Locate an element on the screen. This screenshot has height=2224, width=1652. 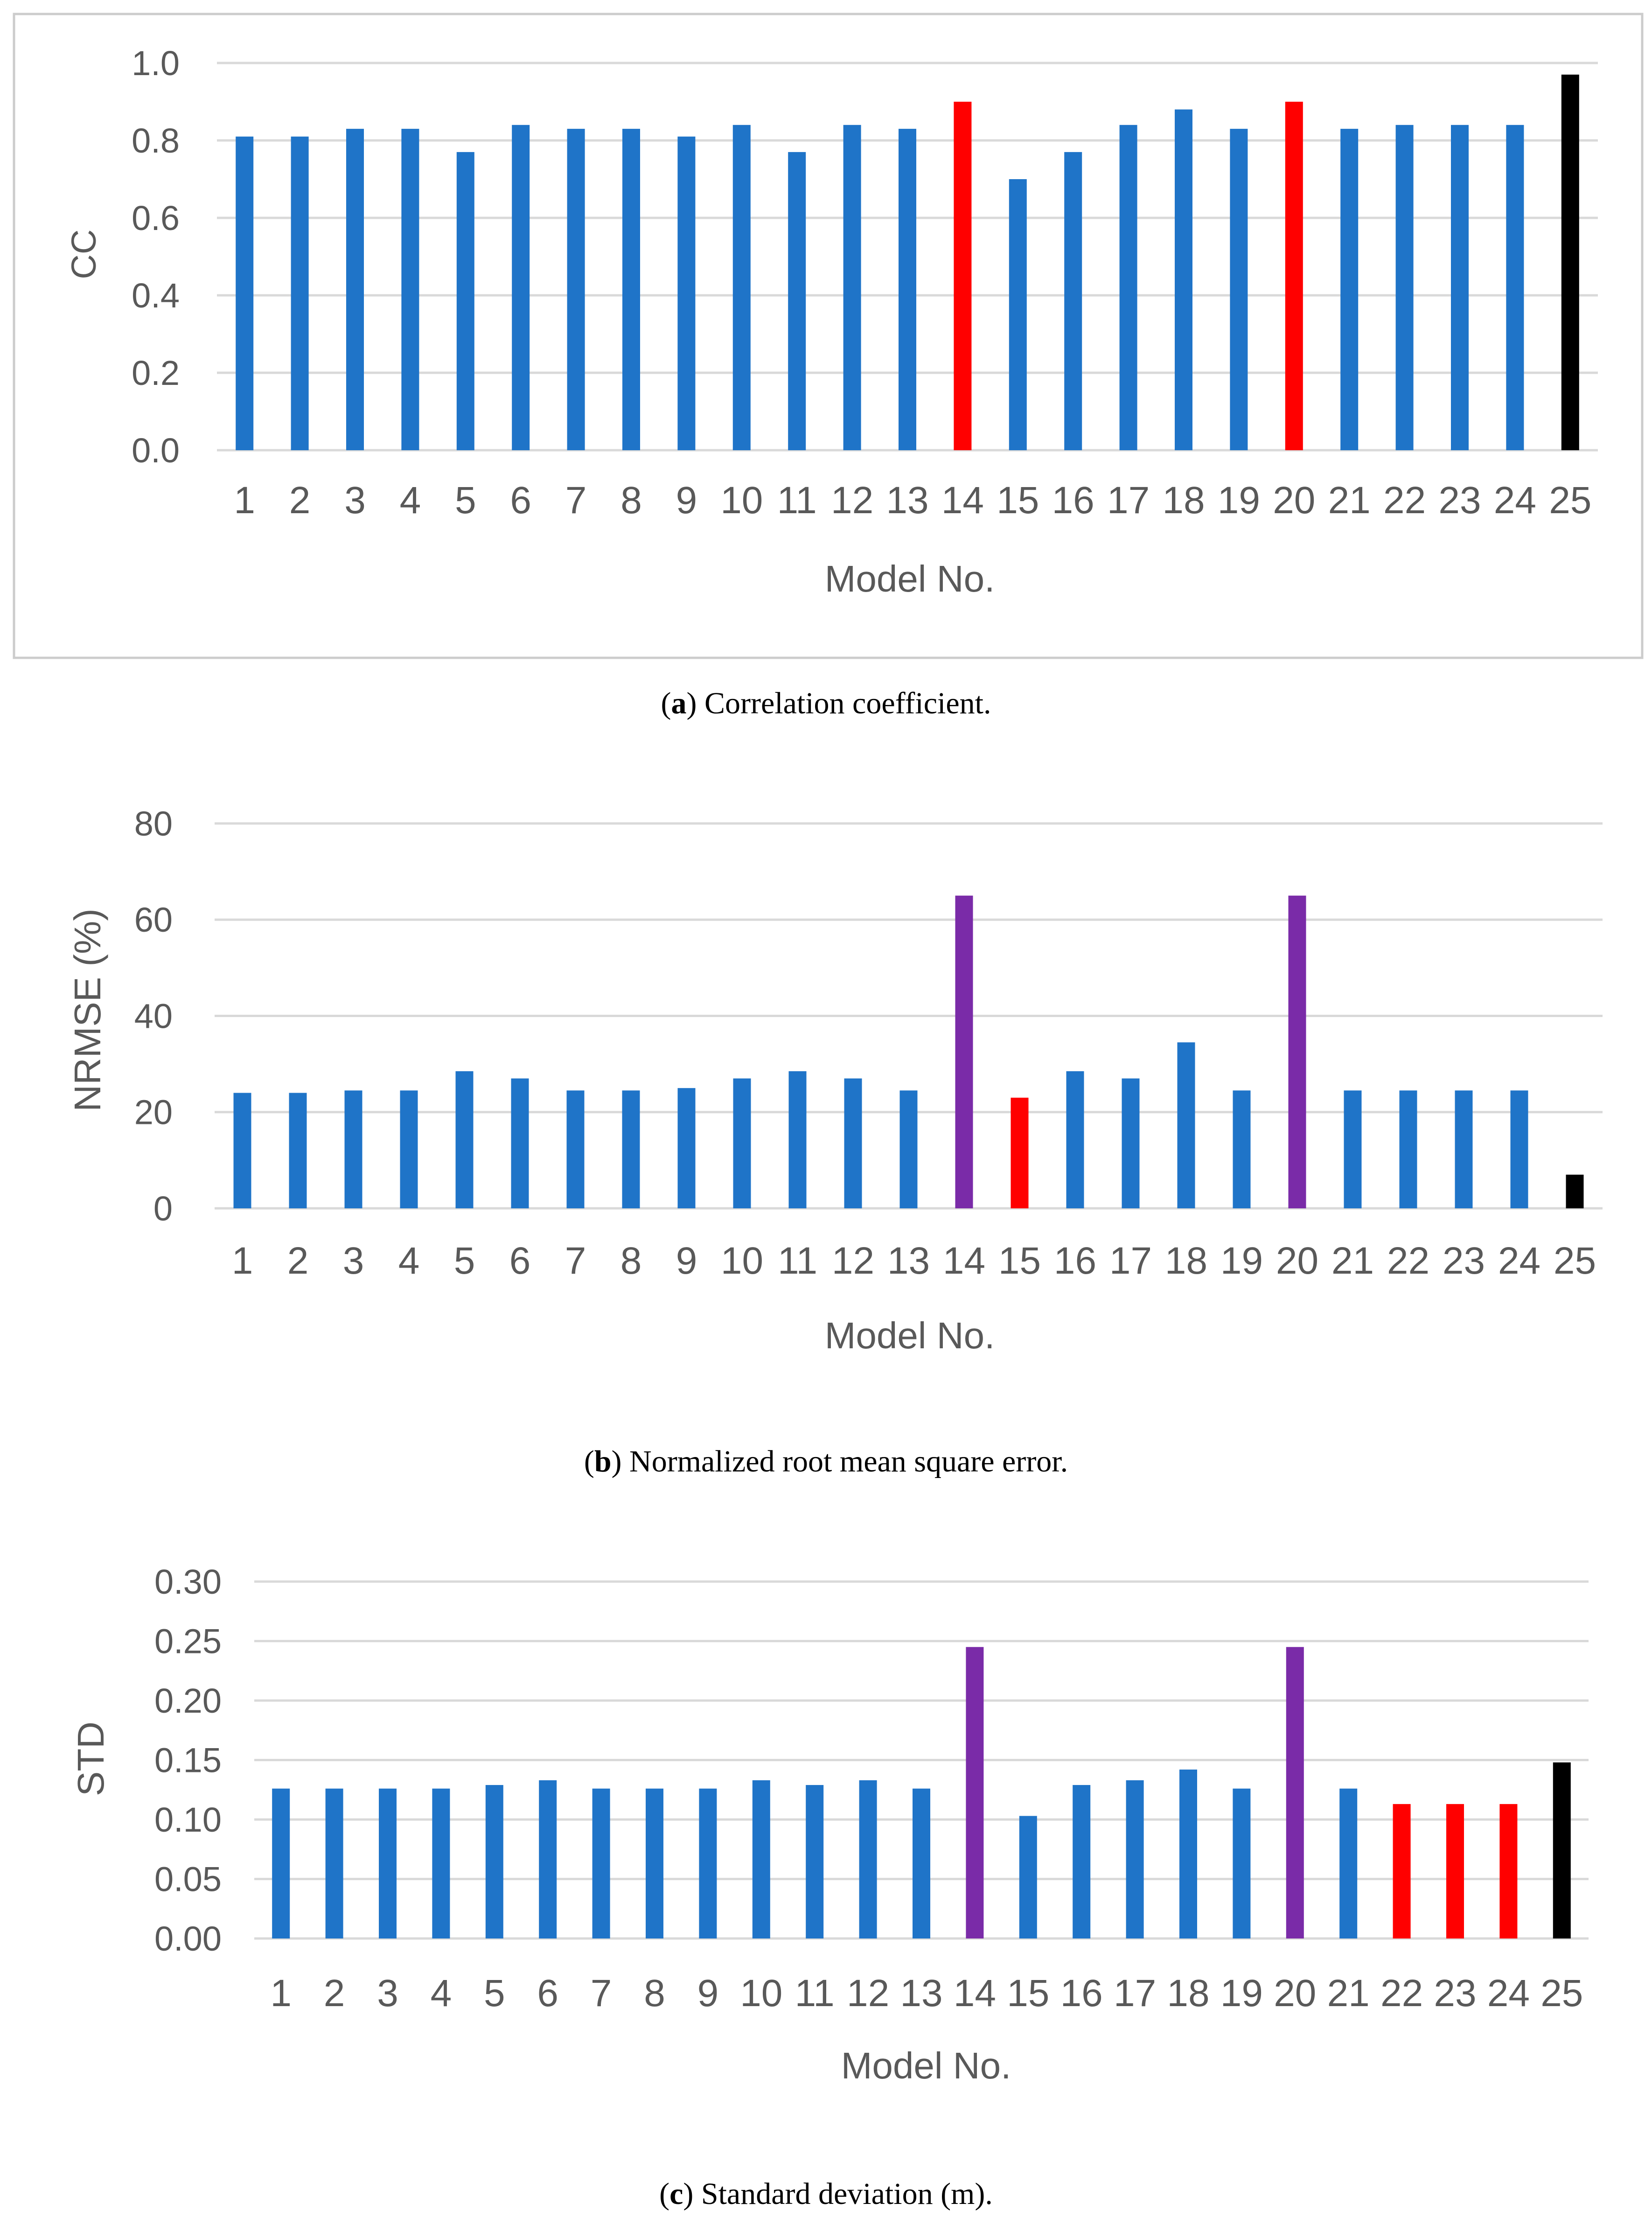
caption-c: (c) Standard deviation (m). is located at coordinates (826, 2194).